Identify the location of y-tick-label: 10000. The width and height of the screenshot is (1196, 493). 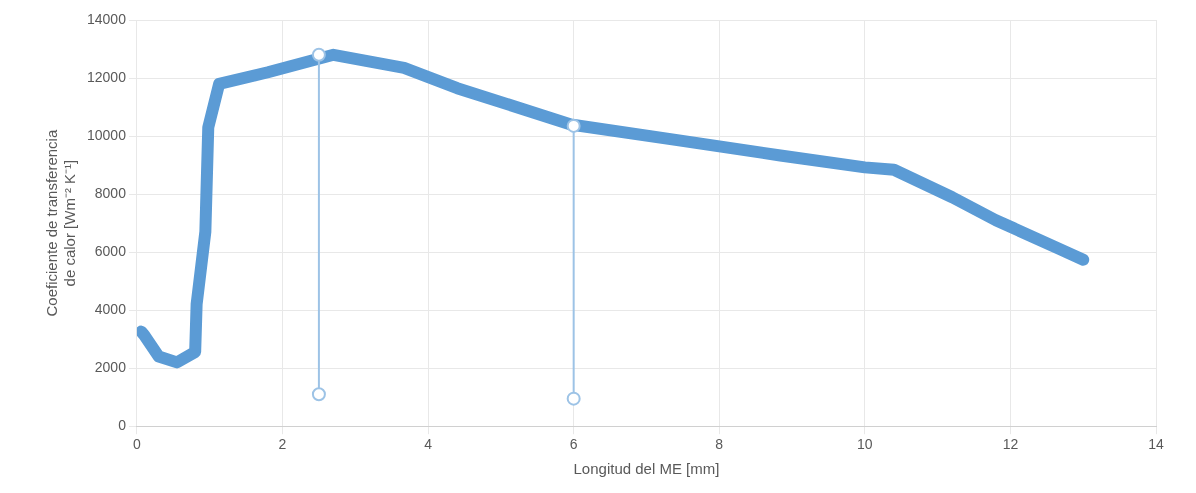
(106, 134).